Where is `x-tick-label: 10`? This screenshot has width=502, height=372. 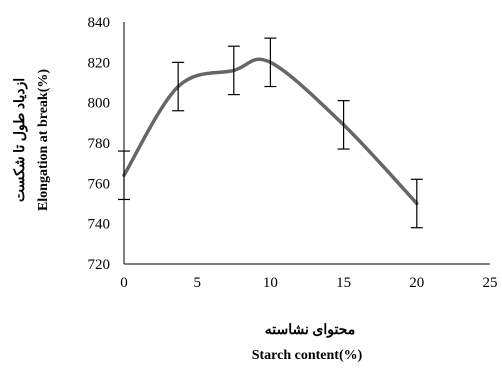 x-tick-label: 10 is located at coordinates (270, 283).